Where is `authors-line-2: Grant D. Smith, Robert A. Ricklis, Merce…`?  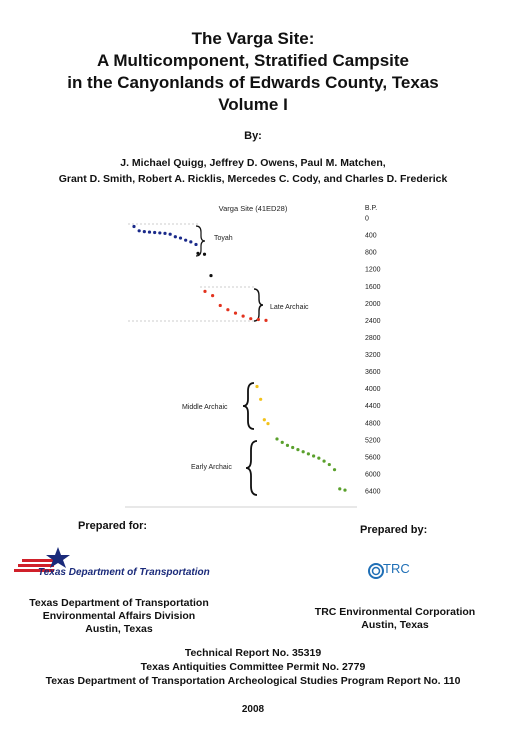 authors-line-2: Grant D. Smith, Robert A. Ricklis, Merce… is located at coordinates (253, 179).